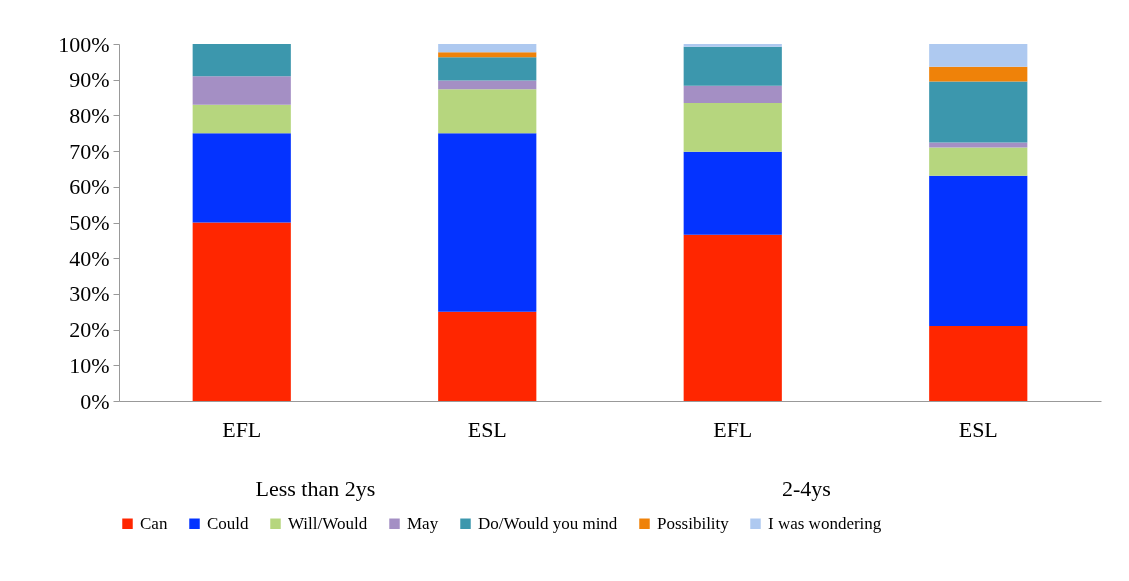 The image size is (1129, 581). I want to click on legend-label: I was wondering, so click(825, 523).